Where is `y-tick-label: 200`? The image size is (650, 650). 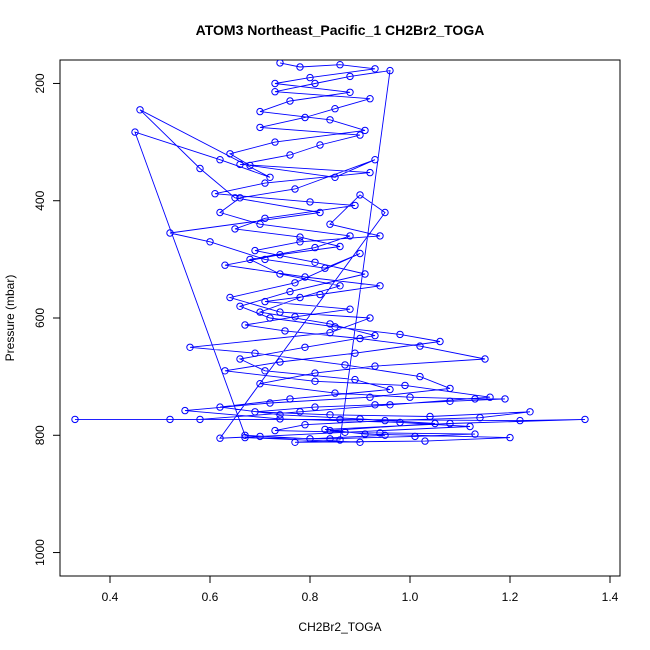
y-tick-label: 200 is located at coordinates (40, 83).